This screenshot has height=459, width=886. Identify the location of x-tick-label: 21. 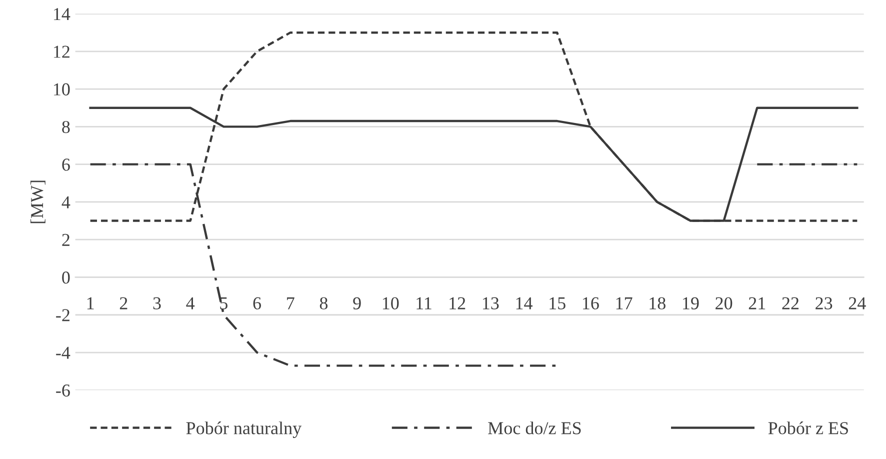
(757, 303).